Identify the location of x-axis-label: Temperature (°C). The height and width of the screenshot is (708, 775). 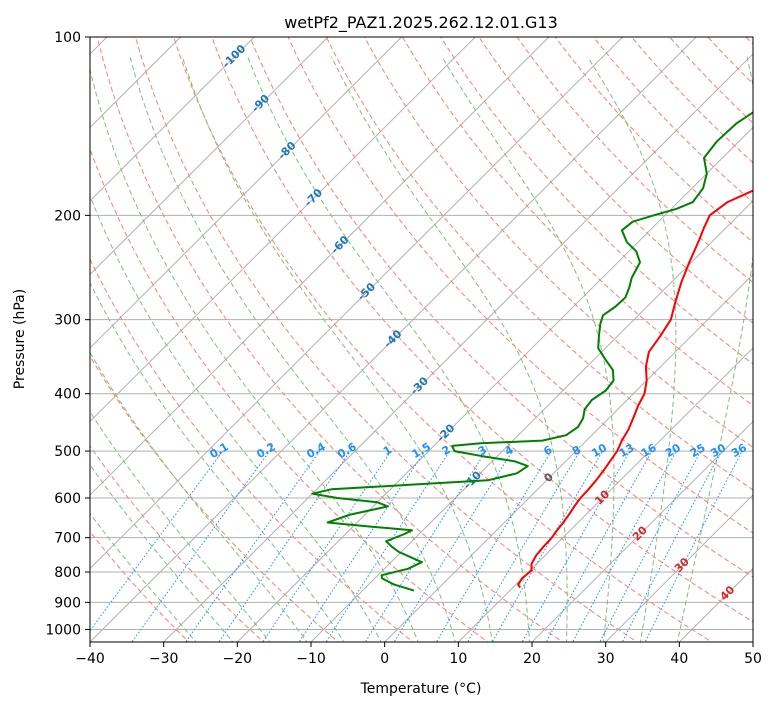
(421, 689).